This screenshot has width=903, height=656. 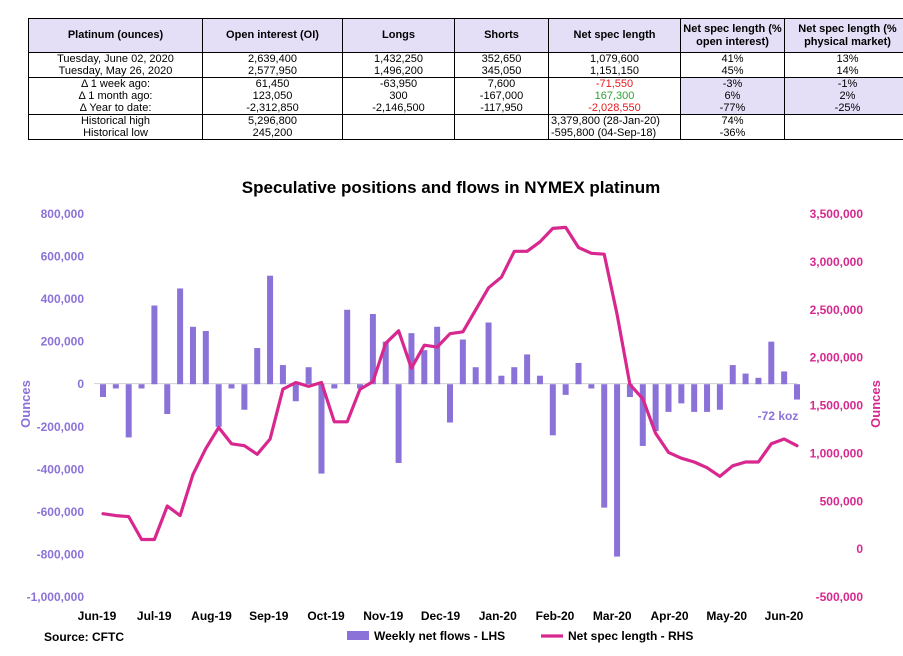 I want to click on y-right-tick-label: 0, so click(x=859, y=549).